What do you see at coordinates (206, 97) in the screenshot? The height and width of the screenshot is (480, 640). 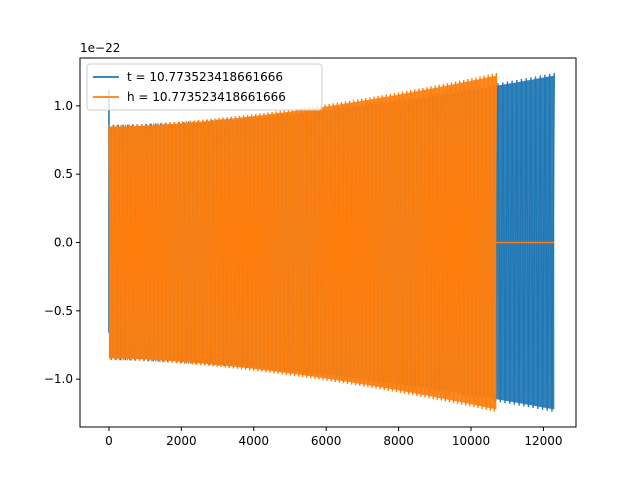 I see `legend-label: h = 10.773523418661666` at bounding box center [206, 97].